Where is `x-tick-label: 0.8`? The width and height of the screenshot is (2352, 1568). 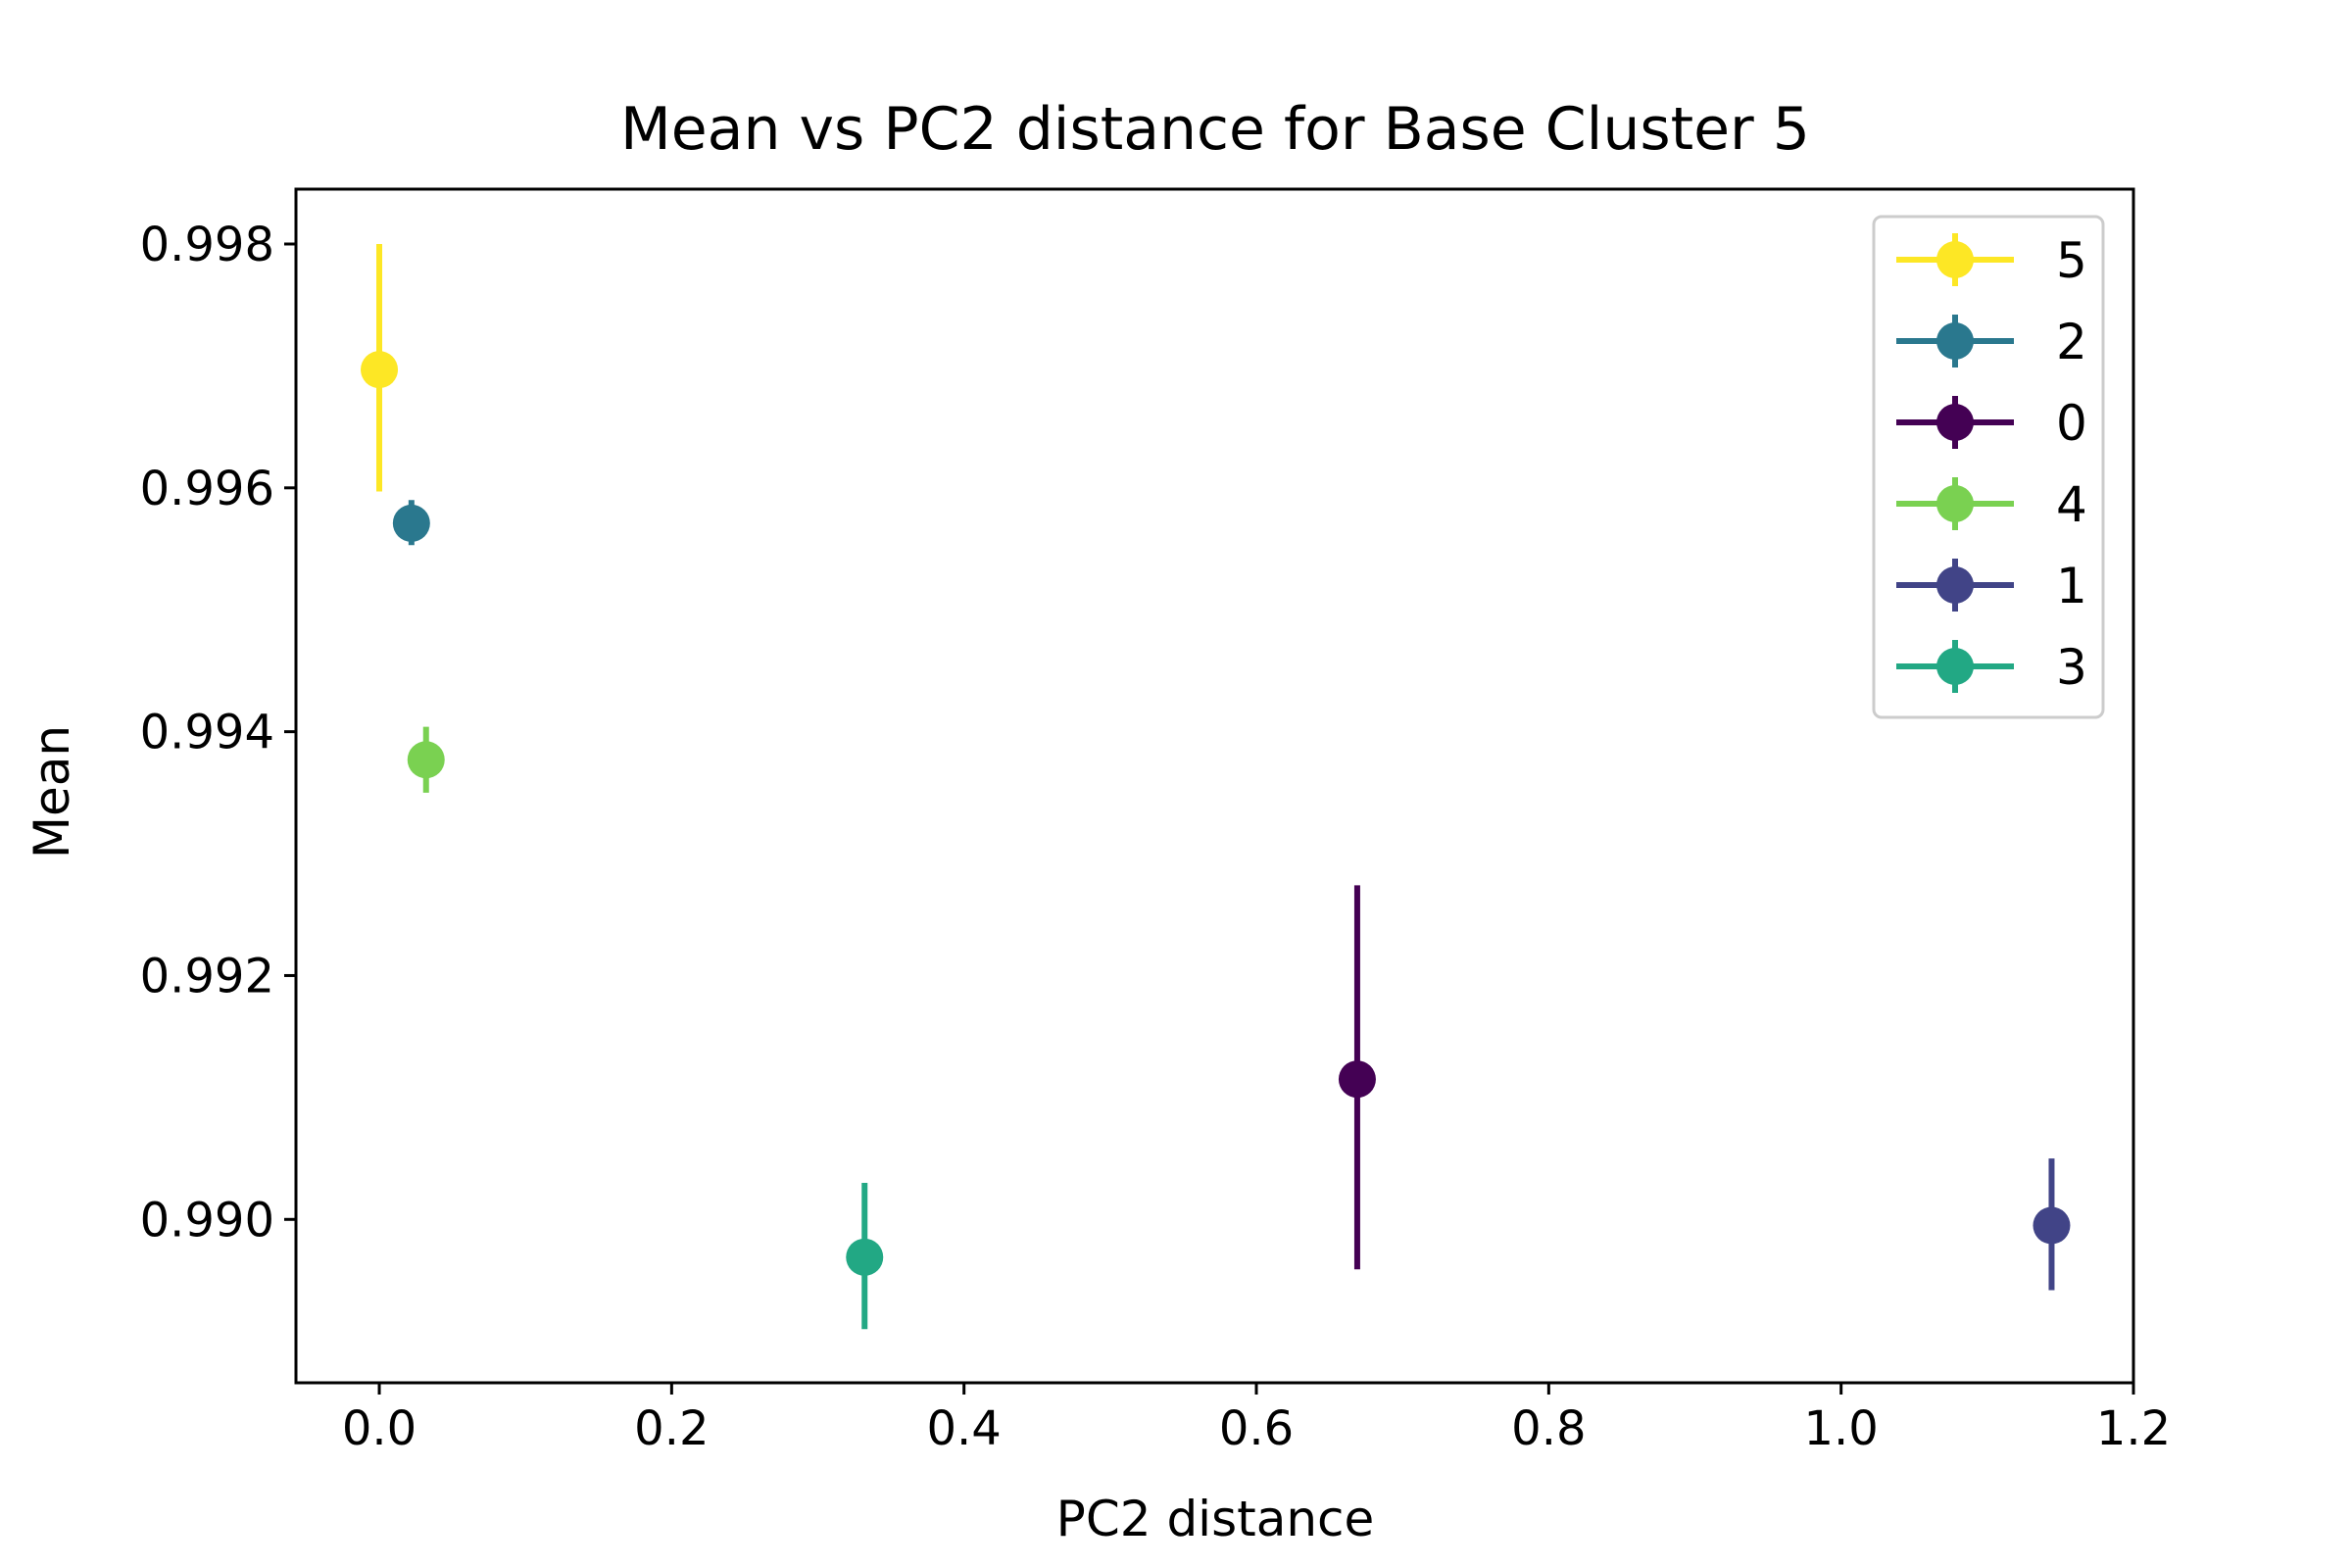
x-tick-label: 0.8 is located at coordinates (1548, 1428).